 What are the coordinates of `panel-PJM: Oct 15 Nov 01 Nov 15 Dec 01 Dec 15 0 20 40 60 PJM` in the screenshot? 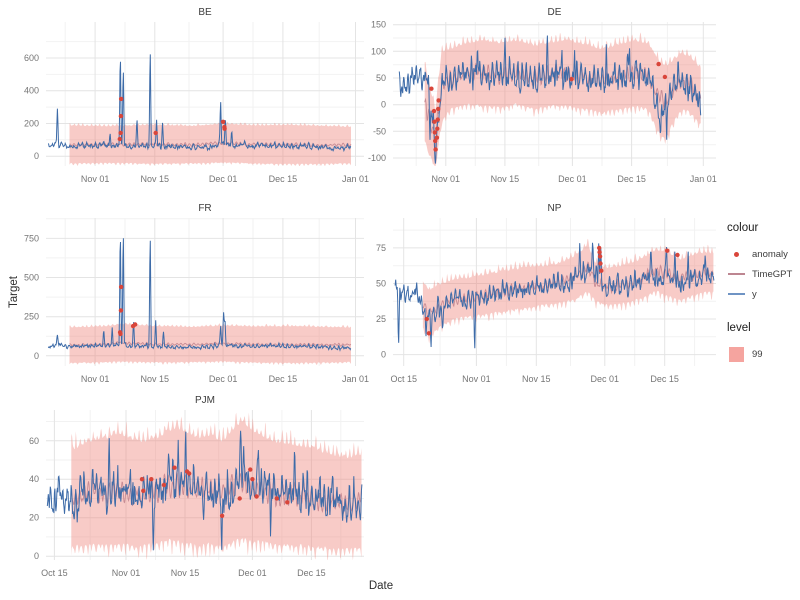 It's located at (196, 486).